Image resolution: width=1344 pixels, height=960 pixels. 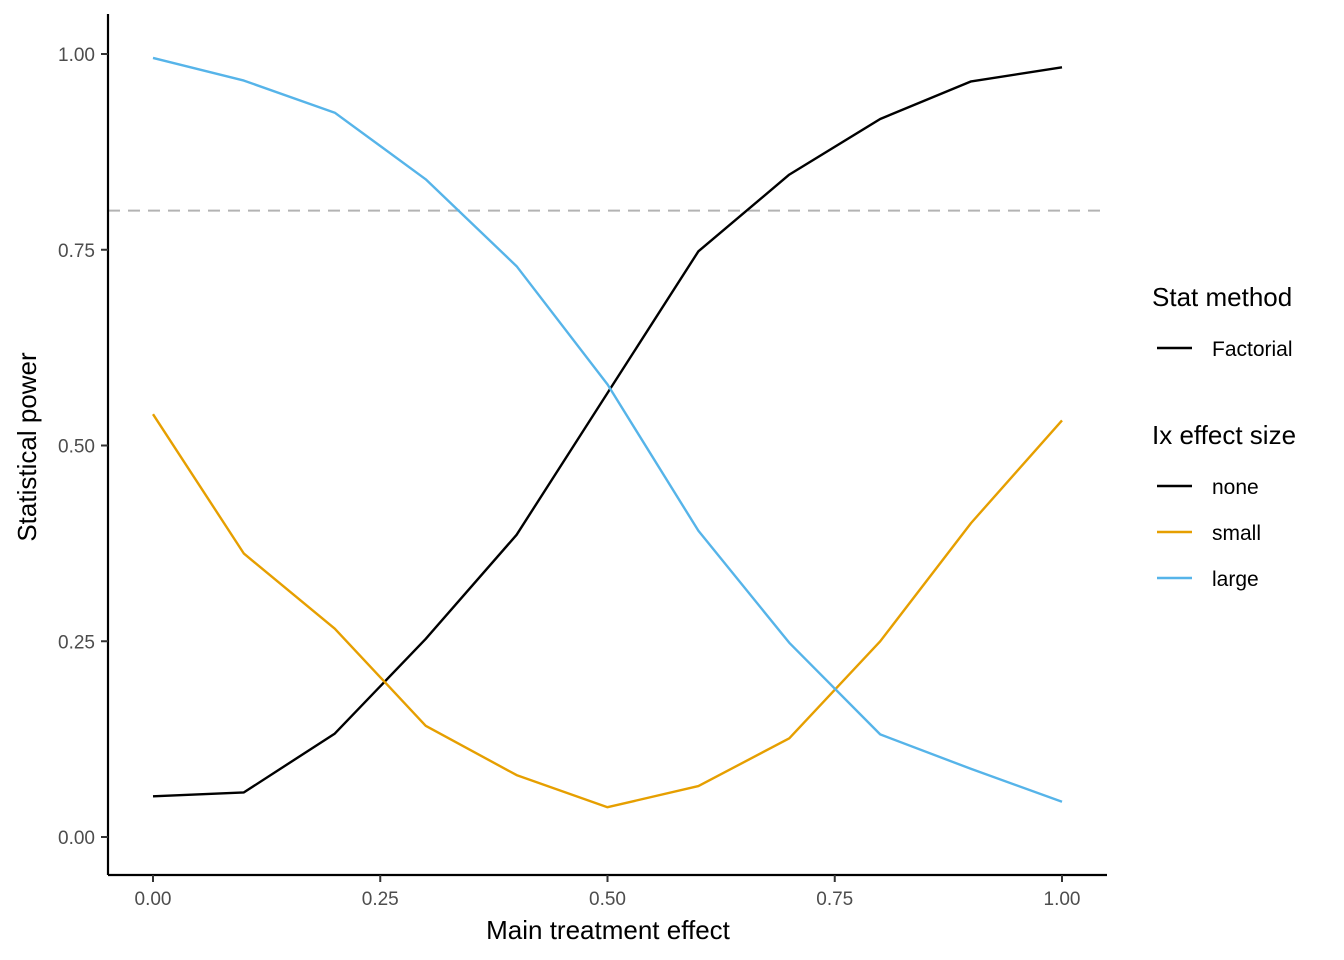 What do you see at coordinates (27, 447) in the screenshot?
I see `y-axis-title: Statistical power` at bounding box center [27, 447].